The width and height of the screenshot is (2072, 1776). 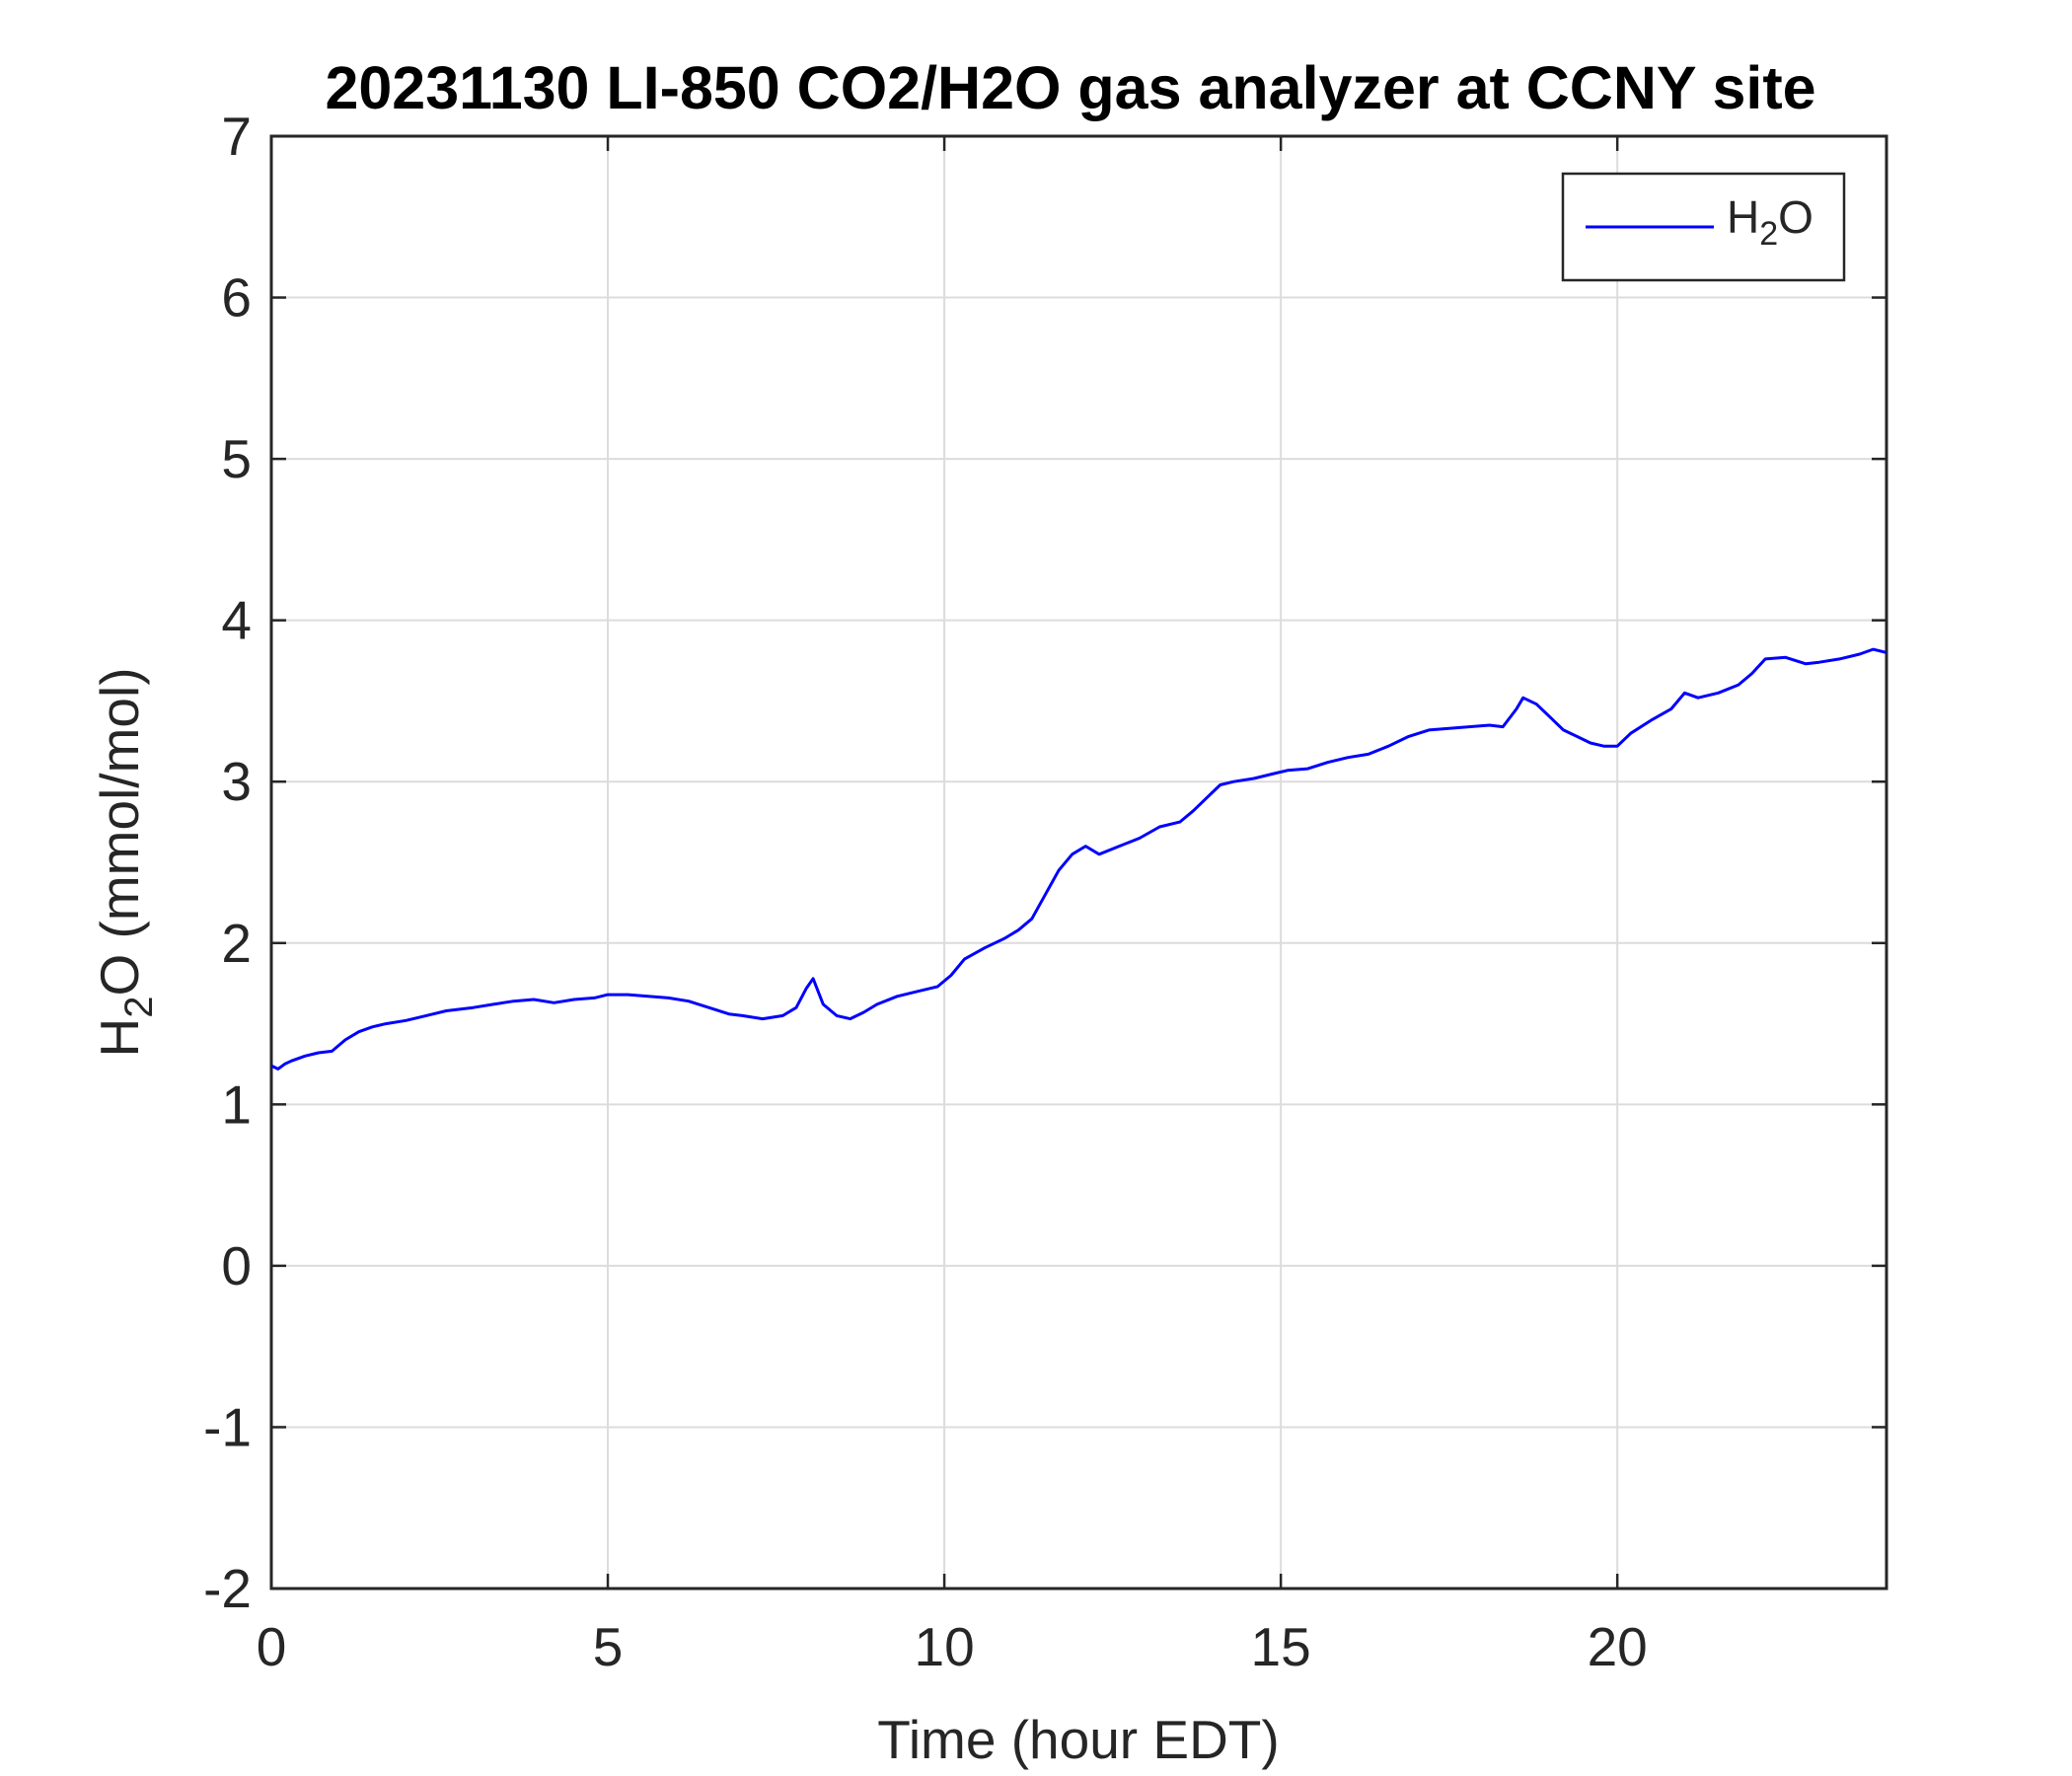 What do you see at coordinates (1769, 234) in the screenshot?
I see `legend-label-subscript: 2` at bounding box center [1769, 234].